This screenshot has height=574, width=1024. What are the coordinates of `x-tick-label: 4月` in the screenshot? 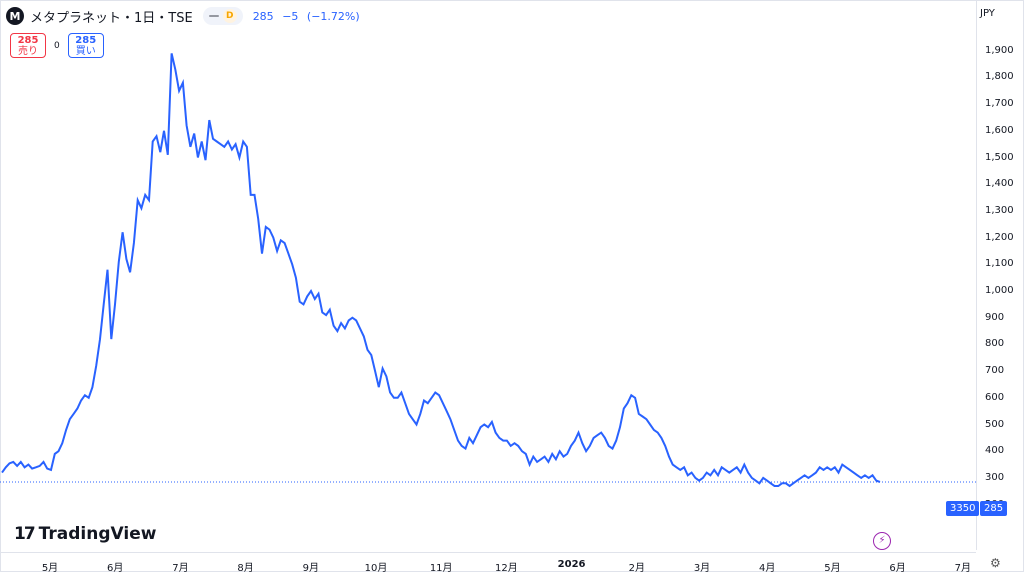 It's located at (767, 568).